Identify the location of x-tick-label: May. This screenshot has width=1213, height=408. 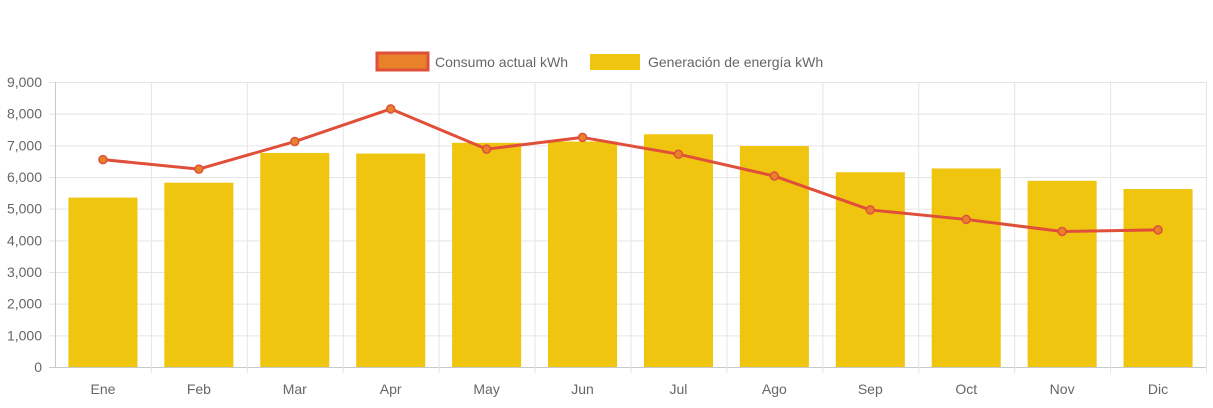
(486, 389).